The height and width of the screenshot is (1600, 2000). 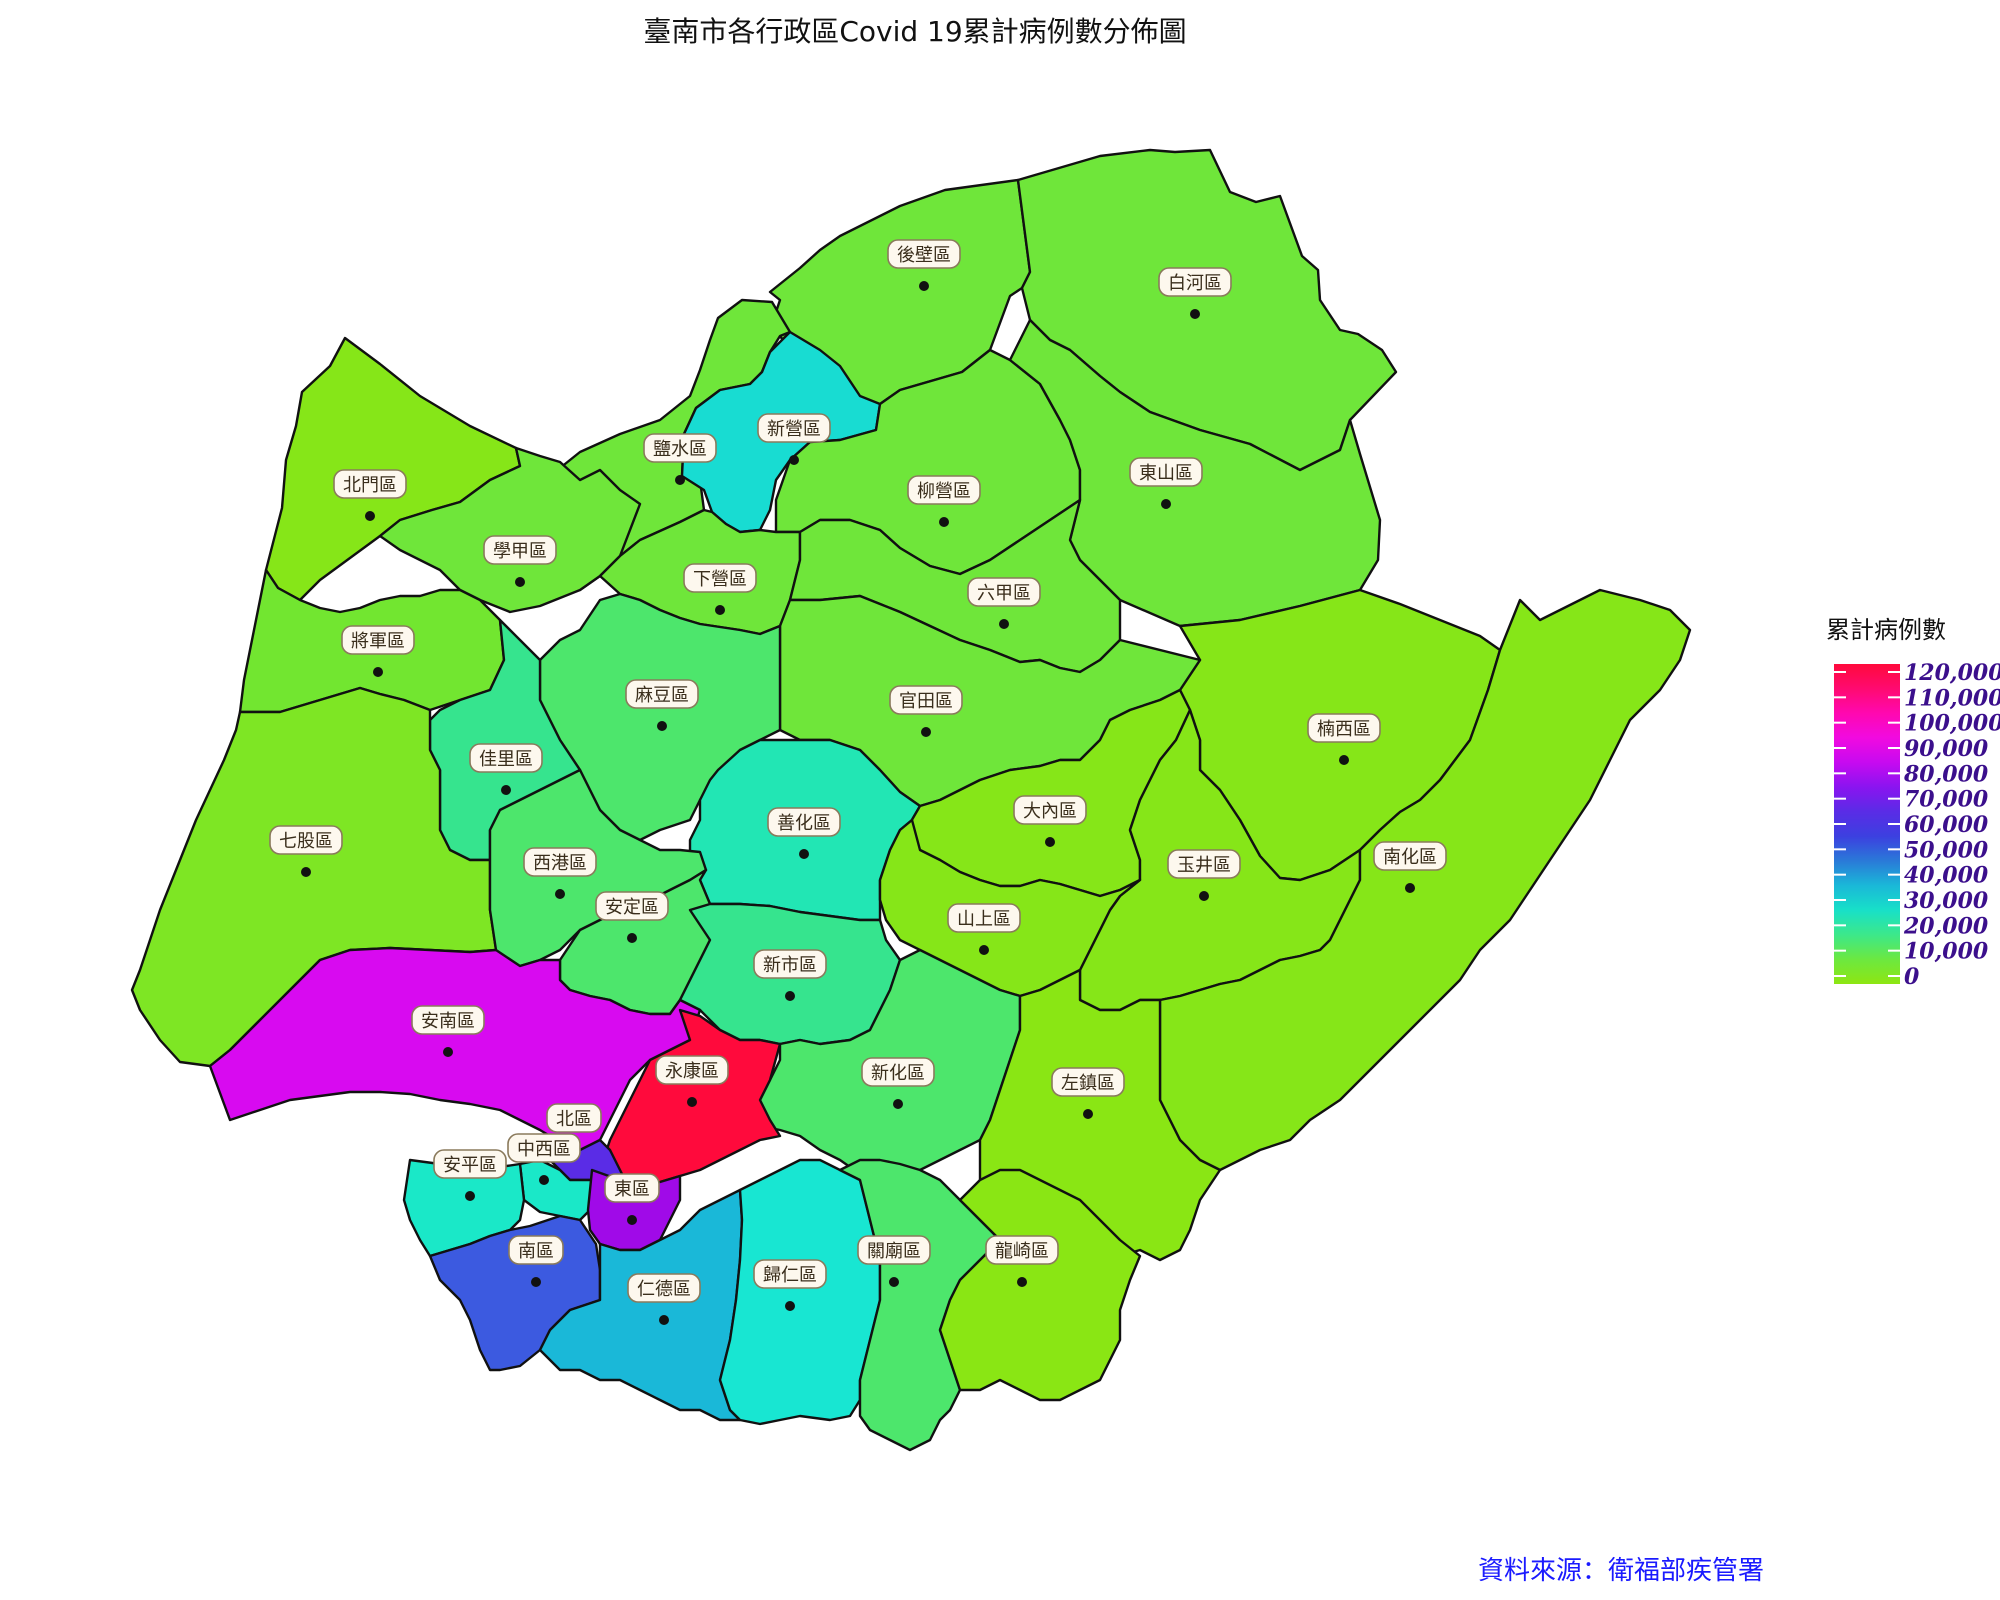 I want to click on district-label-text: 玉井區, so click(x=1204, y=865).